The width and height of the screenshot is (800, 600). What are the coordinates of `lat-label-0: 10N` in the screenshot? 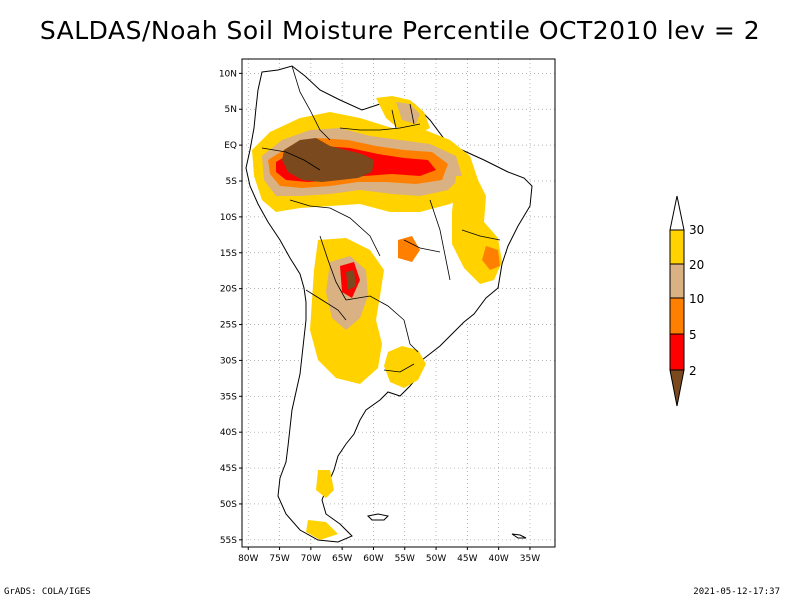 It's located at (228, 74).